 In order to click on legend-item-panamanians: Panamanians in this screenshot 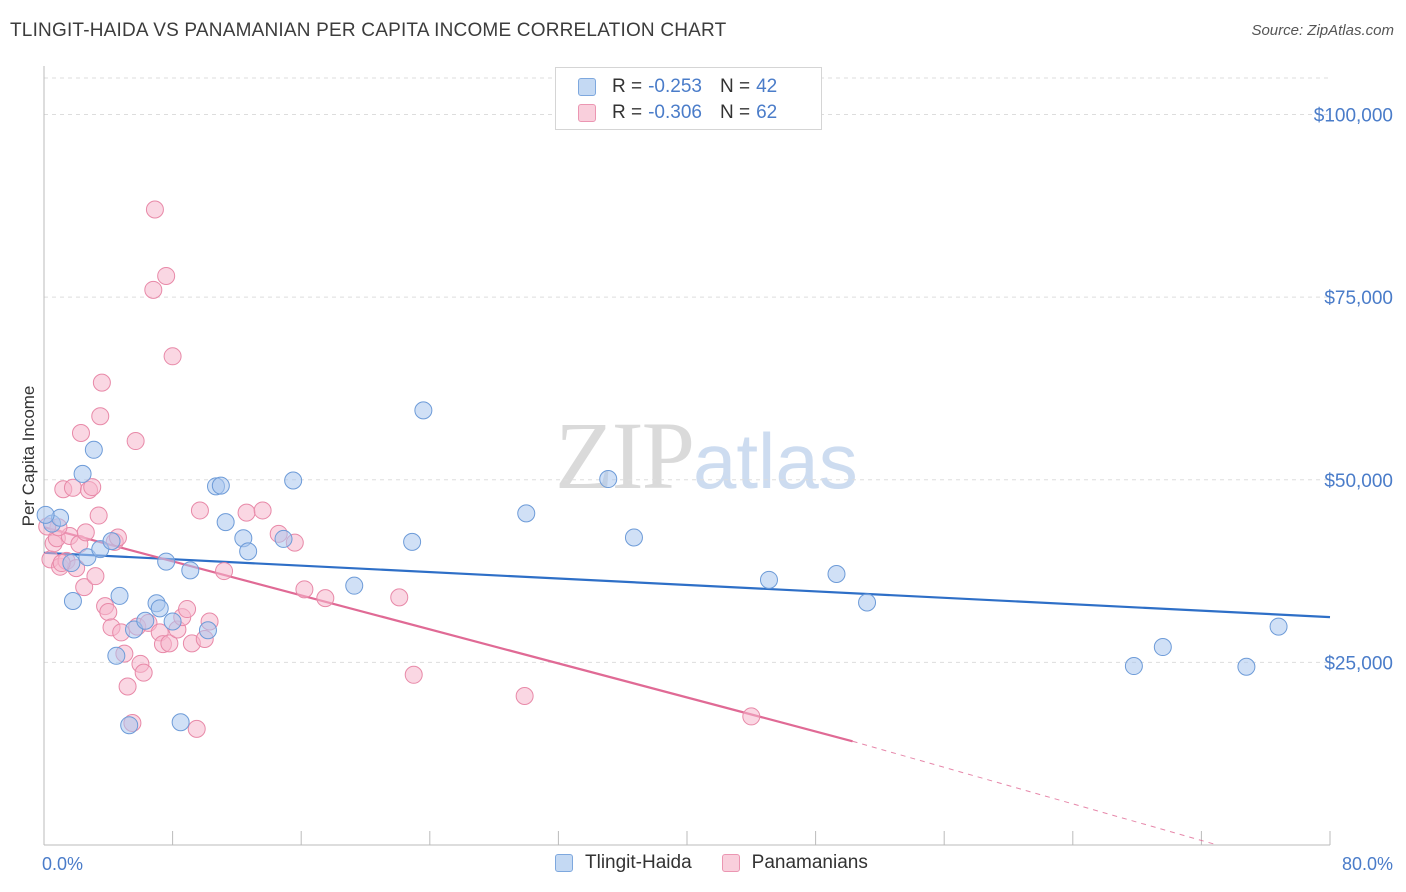, I will do `click(794, 863)`.